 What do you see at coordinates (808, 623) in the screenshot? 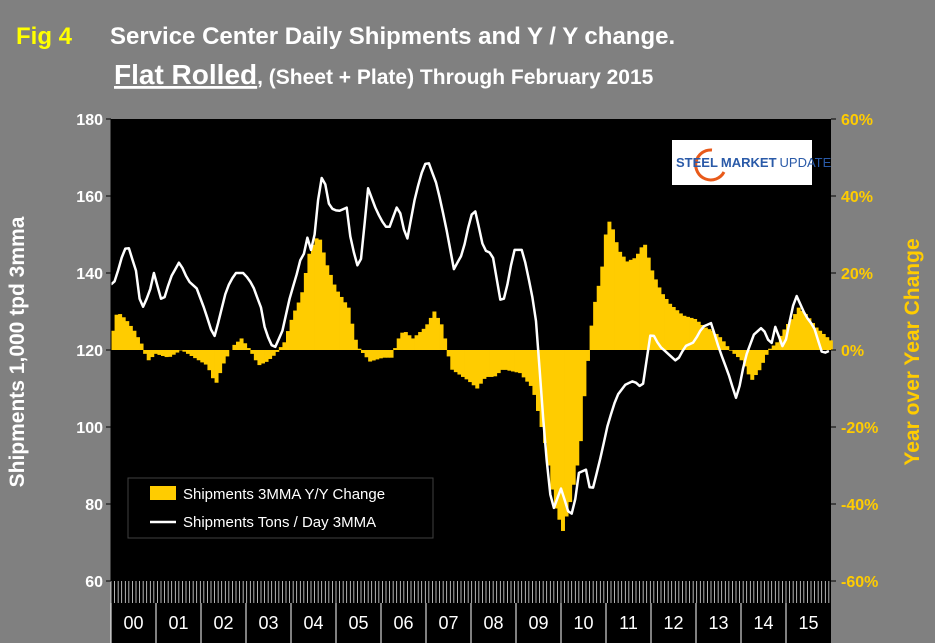
I see `x-tick-label: 15` at bounding box center [808, 623].